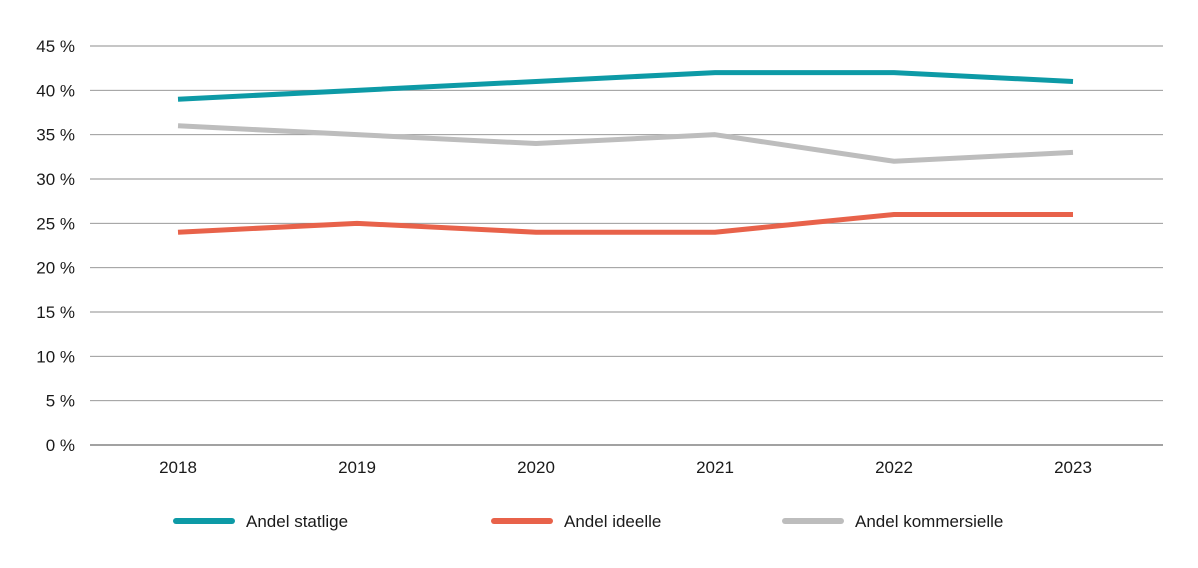  I want to click on legend-label: Andel ideelle, so click(612, 521).